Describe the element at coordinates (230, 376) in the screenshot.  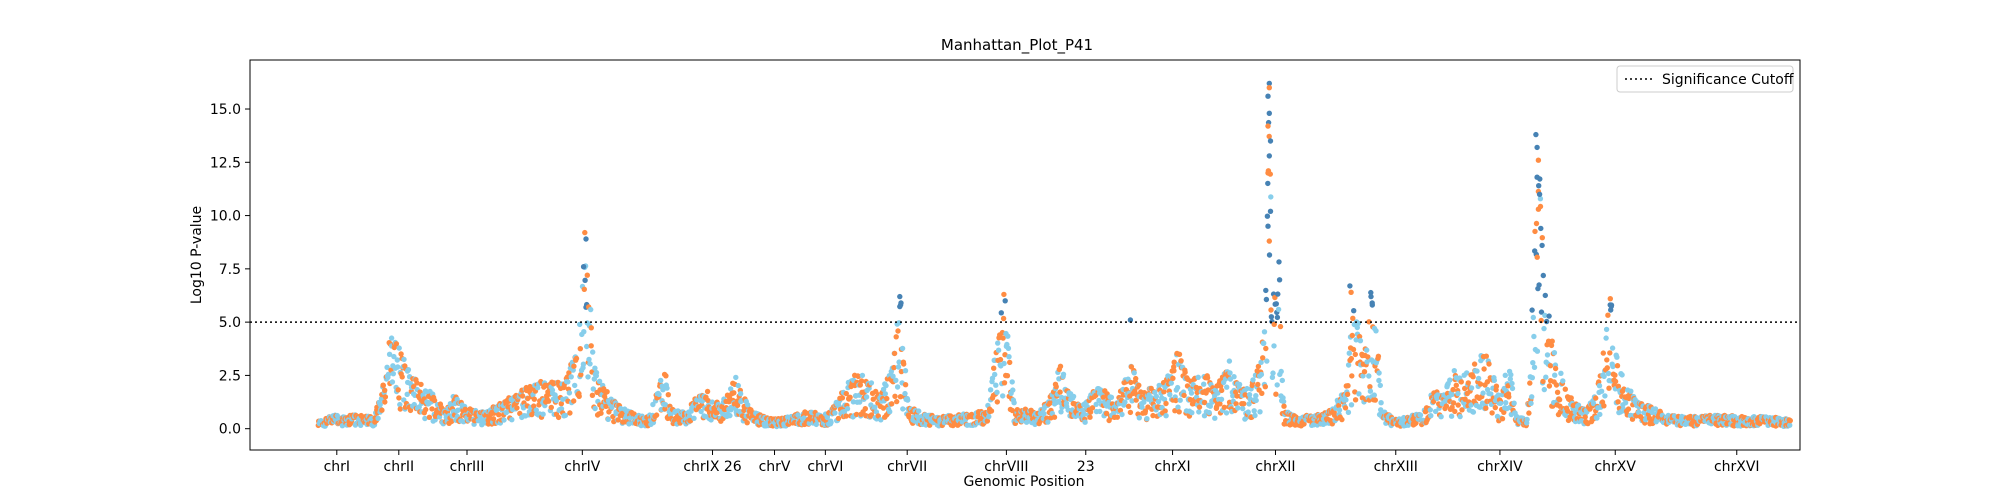
I see `y-tick-label: 2.5` at that location.